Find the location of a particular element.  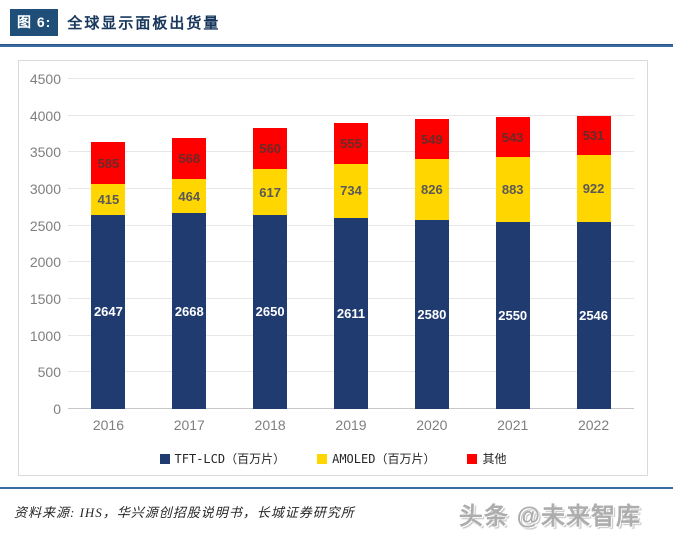

bar-segment: 826 is located at coordinates (431, 189).